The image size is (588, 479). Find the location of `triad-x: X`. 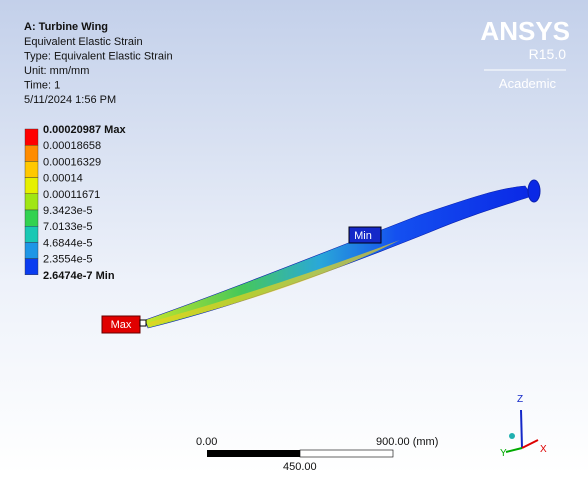

triad-x: X is located at coordinates (543, 449).